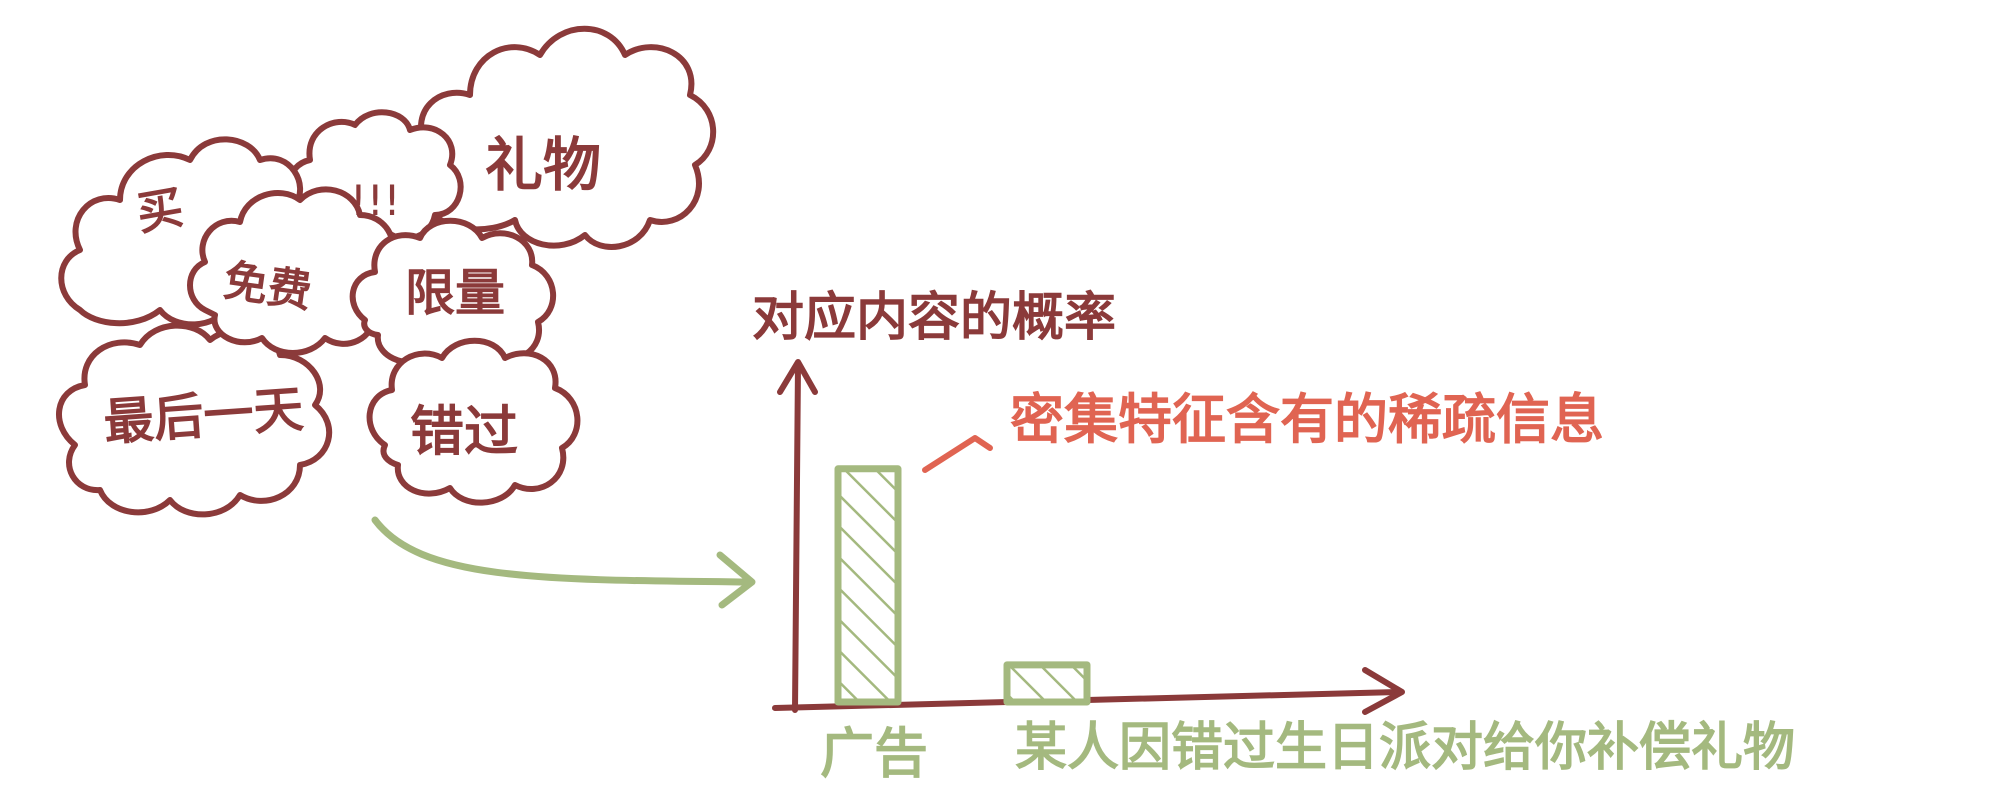 The height and width of the screenshot is (801, 2000). Describe the element at coordinates (962, 585) in the screenshot. I see `bars` at that location.